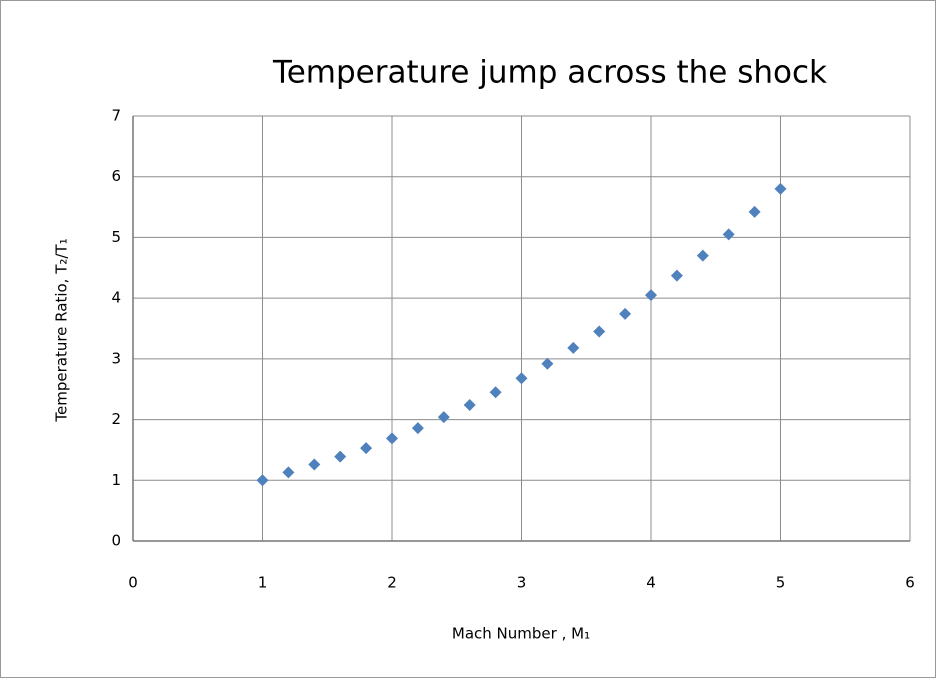  What do you see at coordinates (116, 116) in the screenshot?
I see `y-tick-label: 7` at bounding box center [116, 116].